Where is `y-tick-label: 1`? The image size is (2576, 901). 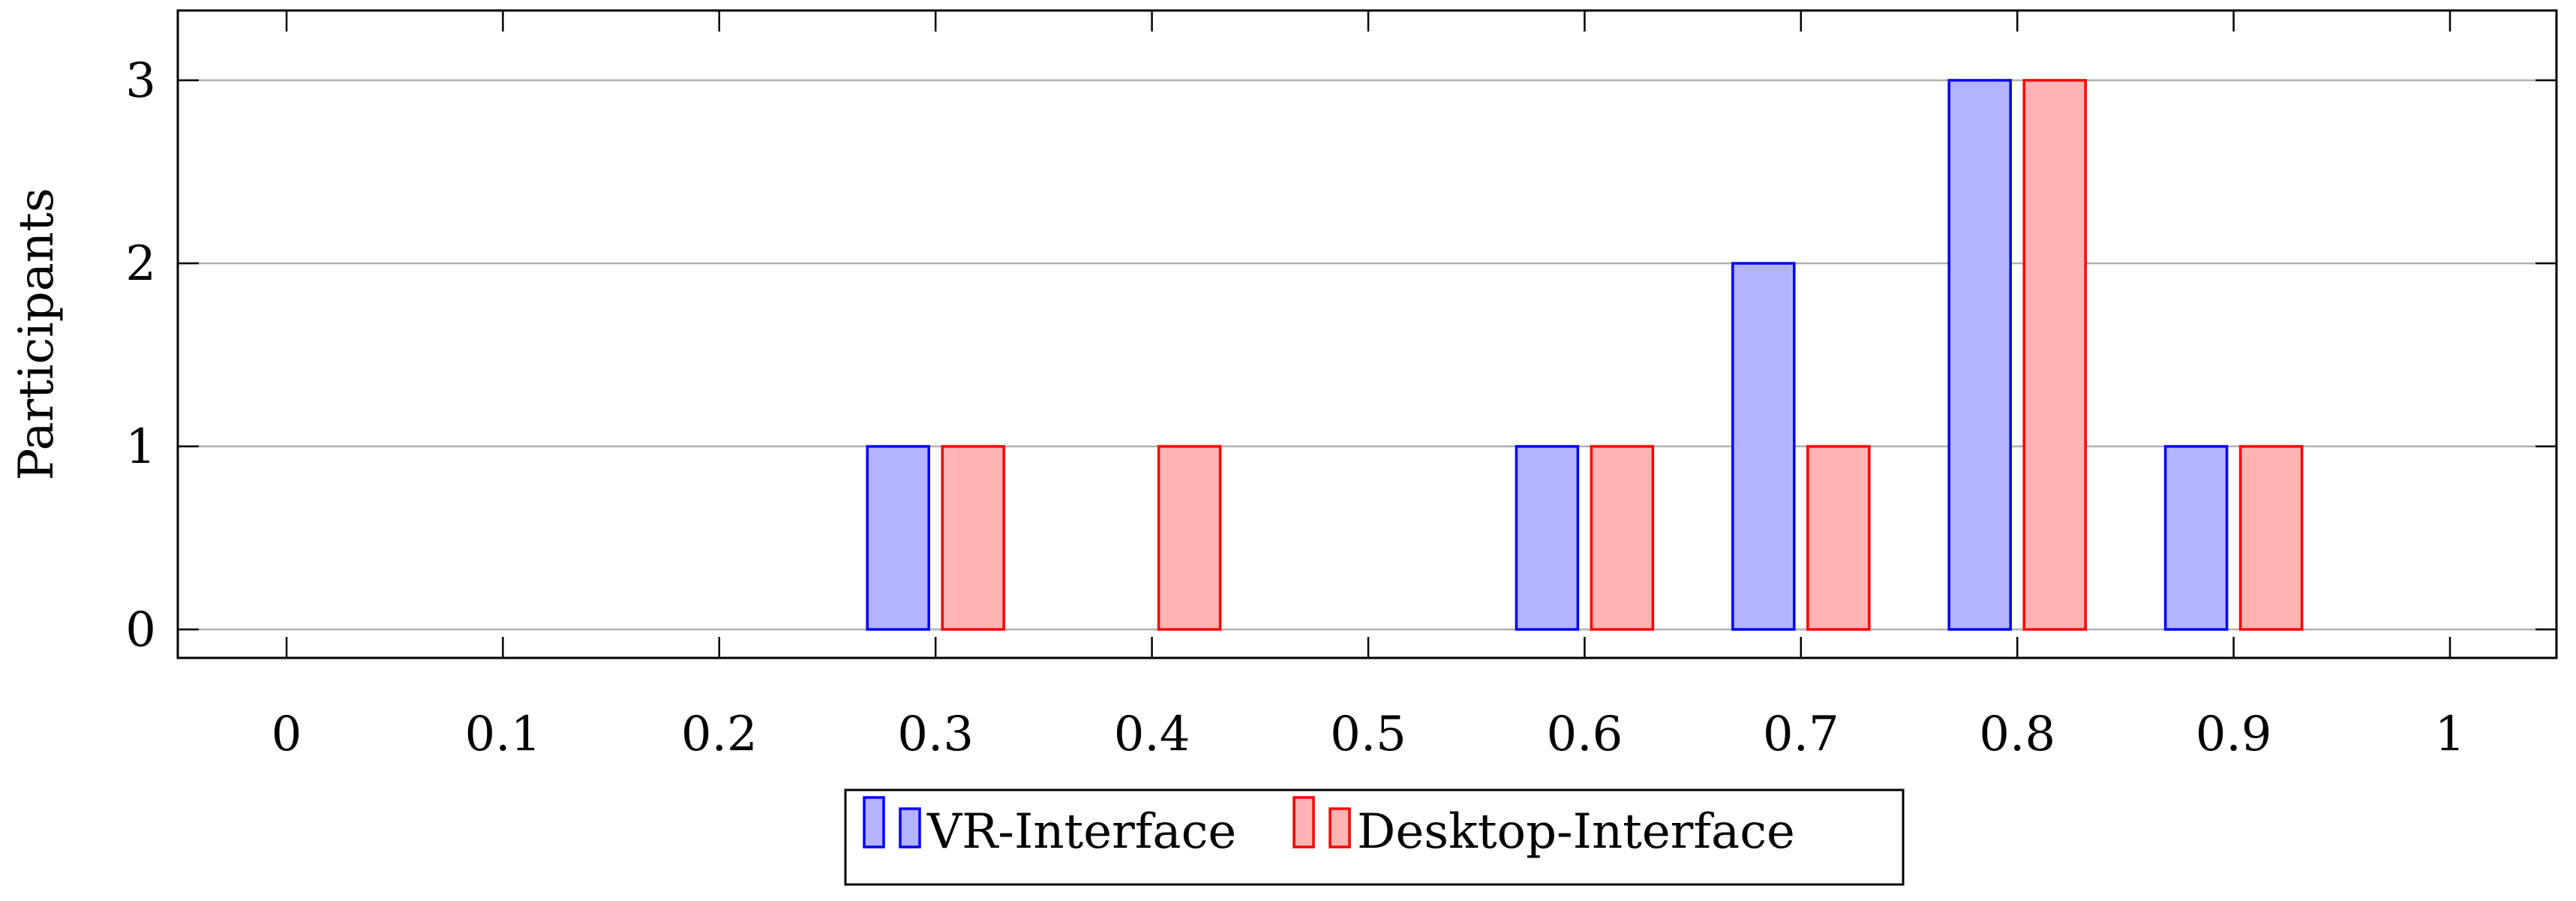
y-tick-label: 1 is located at coordinates (140, 447).